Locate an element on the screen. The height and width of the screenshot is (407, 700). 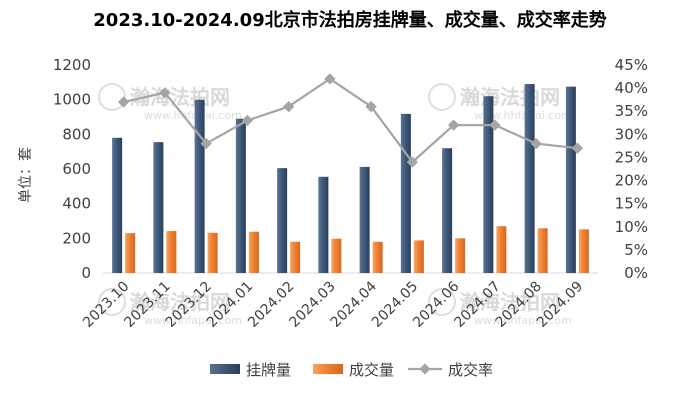
y-left-tick-label: 0 is located at coordinates (86, 273).